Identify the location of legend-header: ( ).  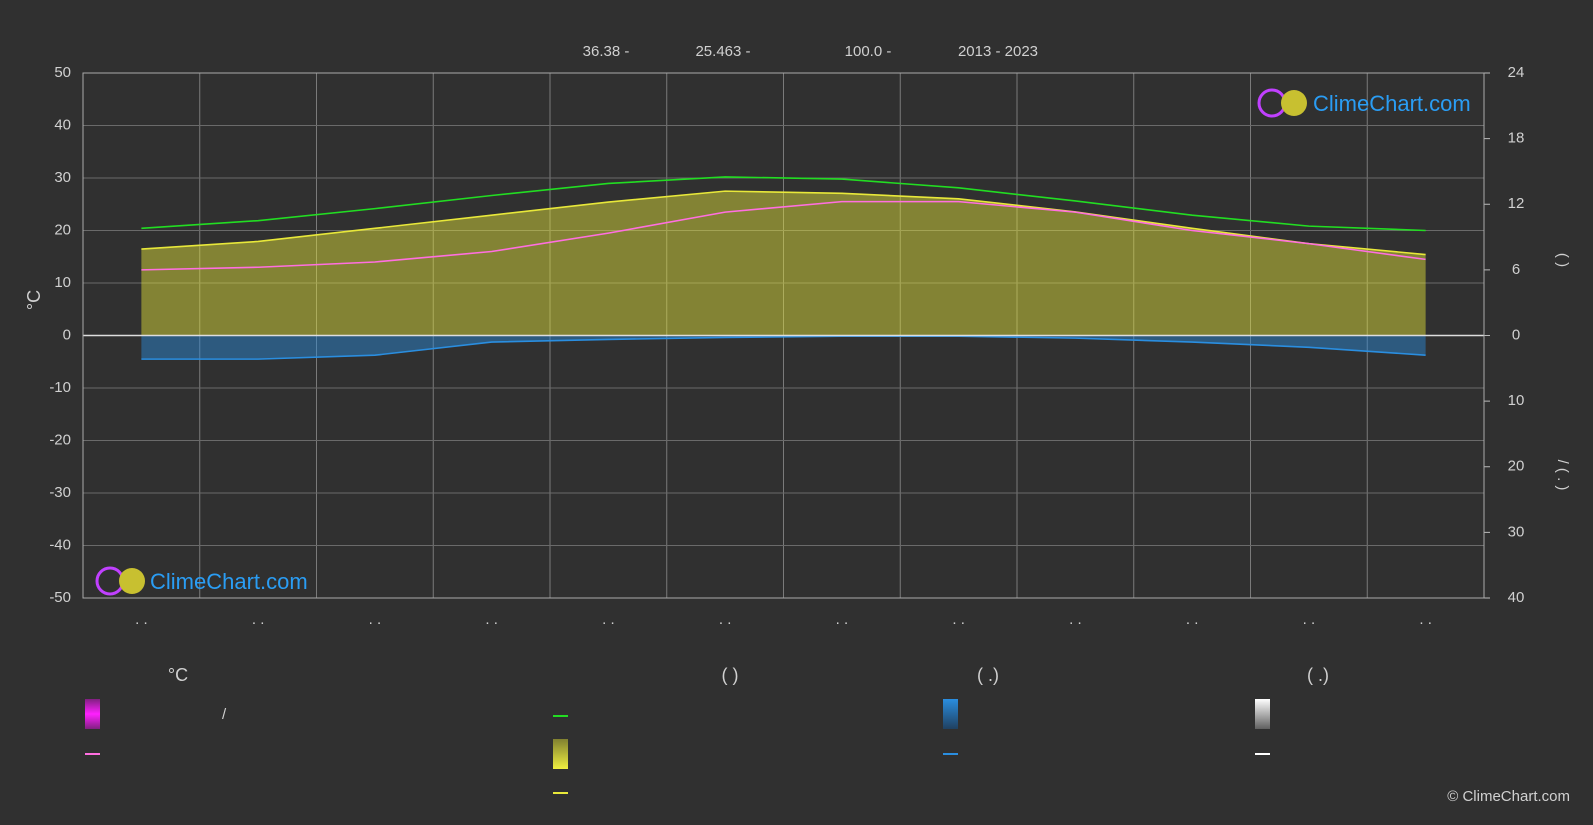
(730, 675).